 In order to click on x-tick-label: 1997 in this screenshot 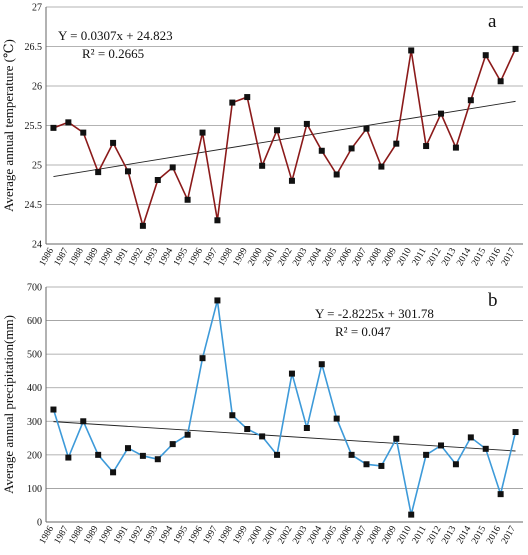, I will do `click(211, 535)`.